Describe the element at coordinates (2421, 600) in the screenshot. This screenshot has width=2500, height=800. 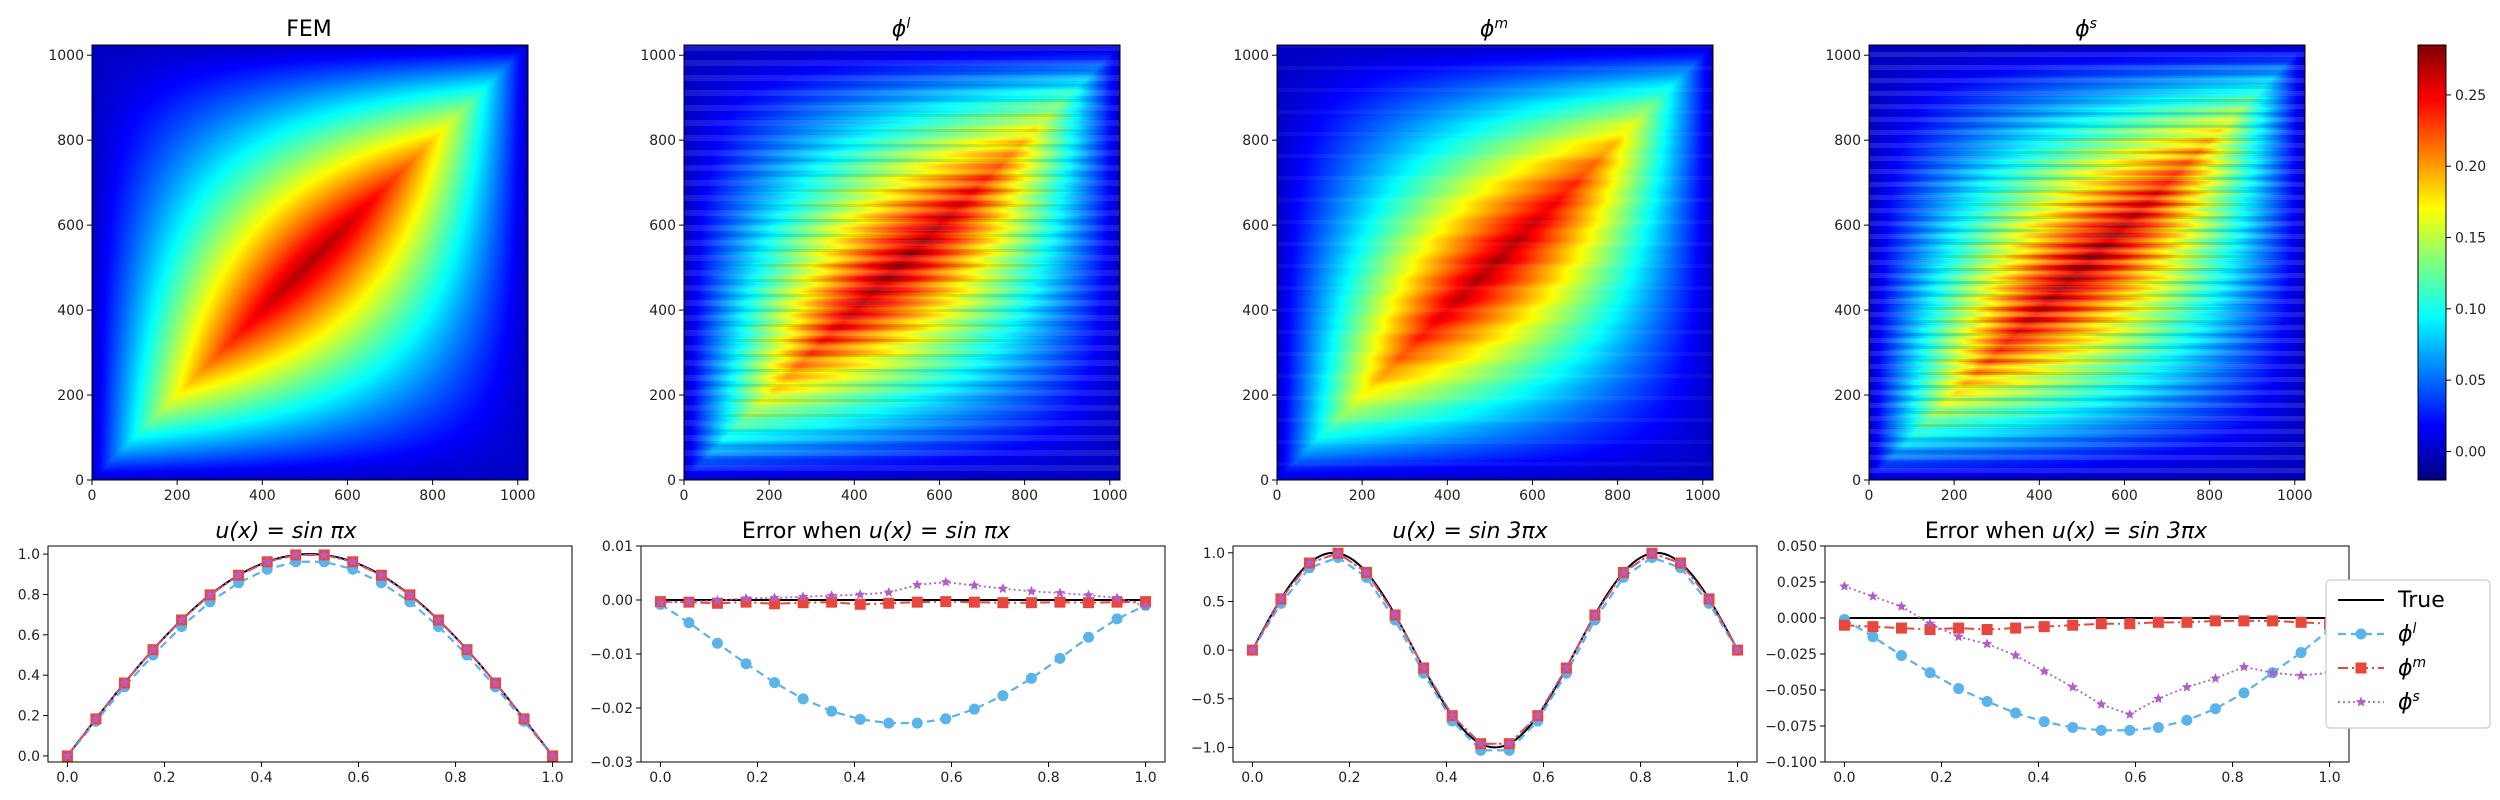
I see `legend-label-true: True` at that location.